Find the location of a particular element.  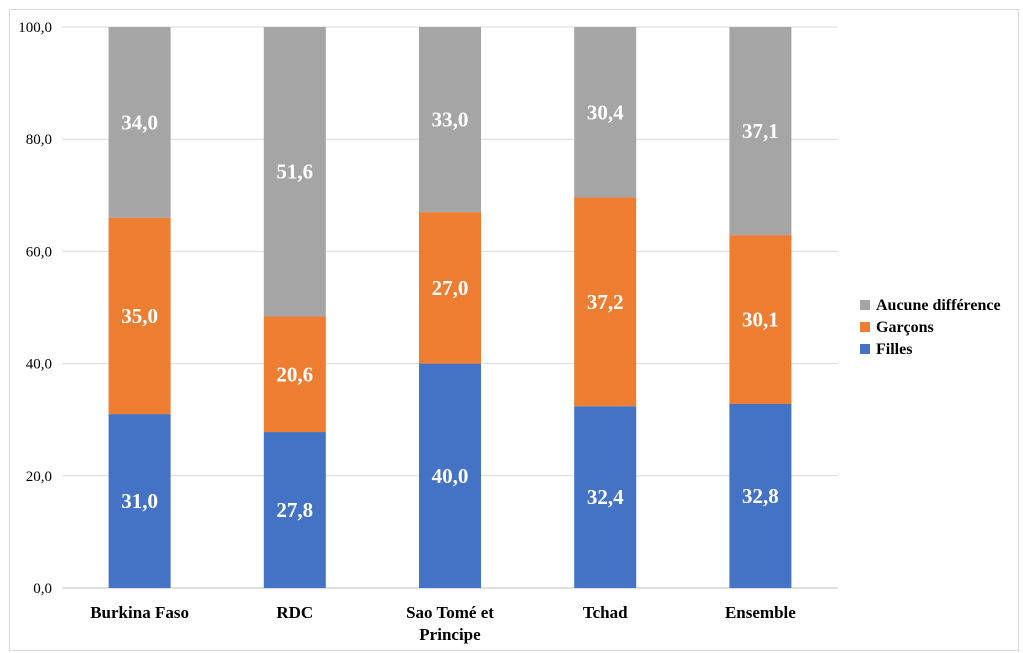

data-label: 51,6 is located at coordinates (294, 172).